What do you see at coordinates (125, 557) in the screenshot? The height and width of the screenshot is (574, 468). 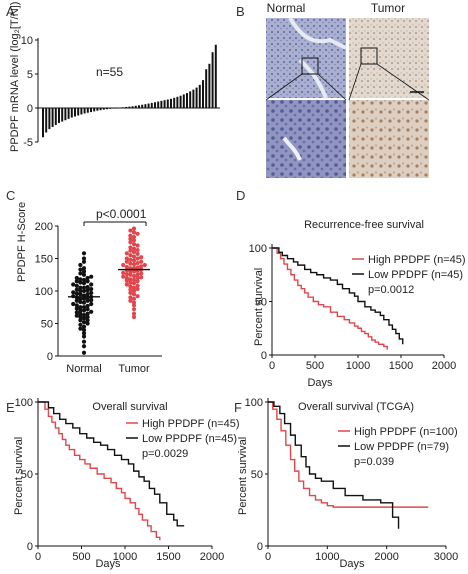 I see `panel-e-xtick-label: 1000` at bounding box center [125, 557].